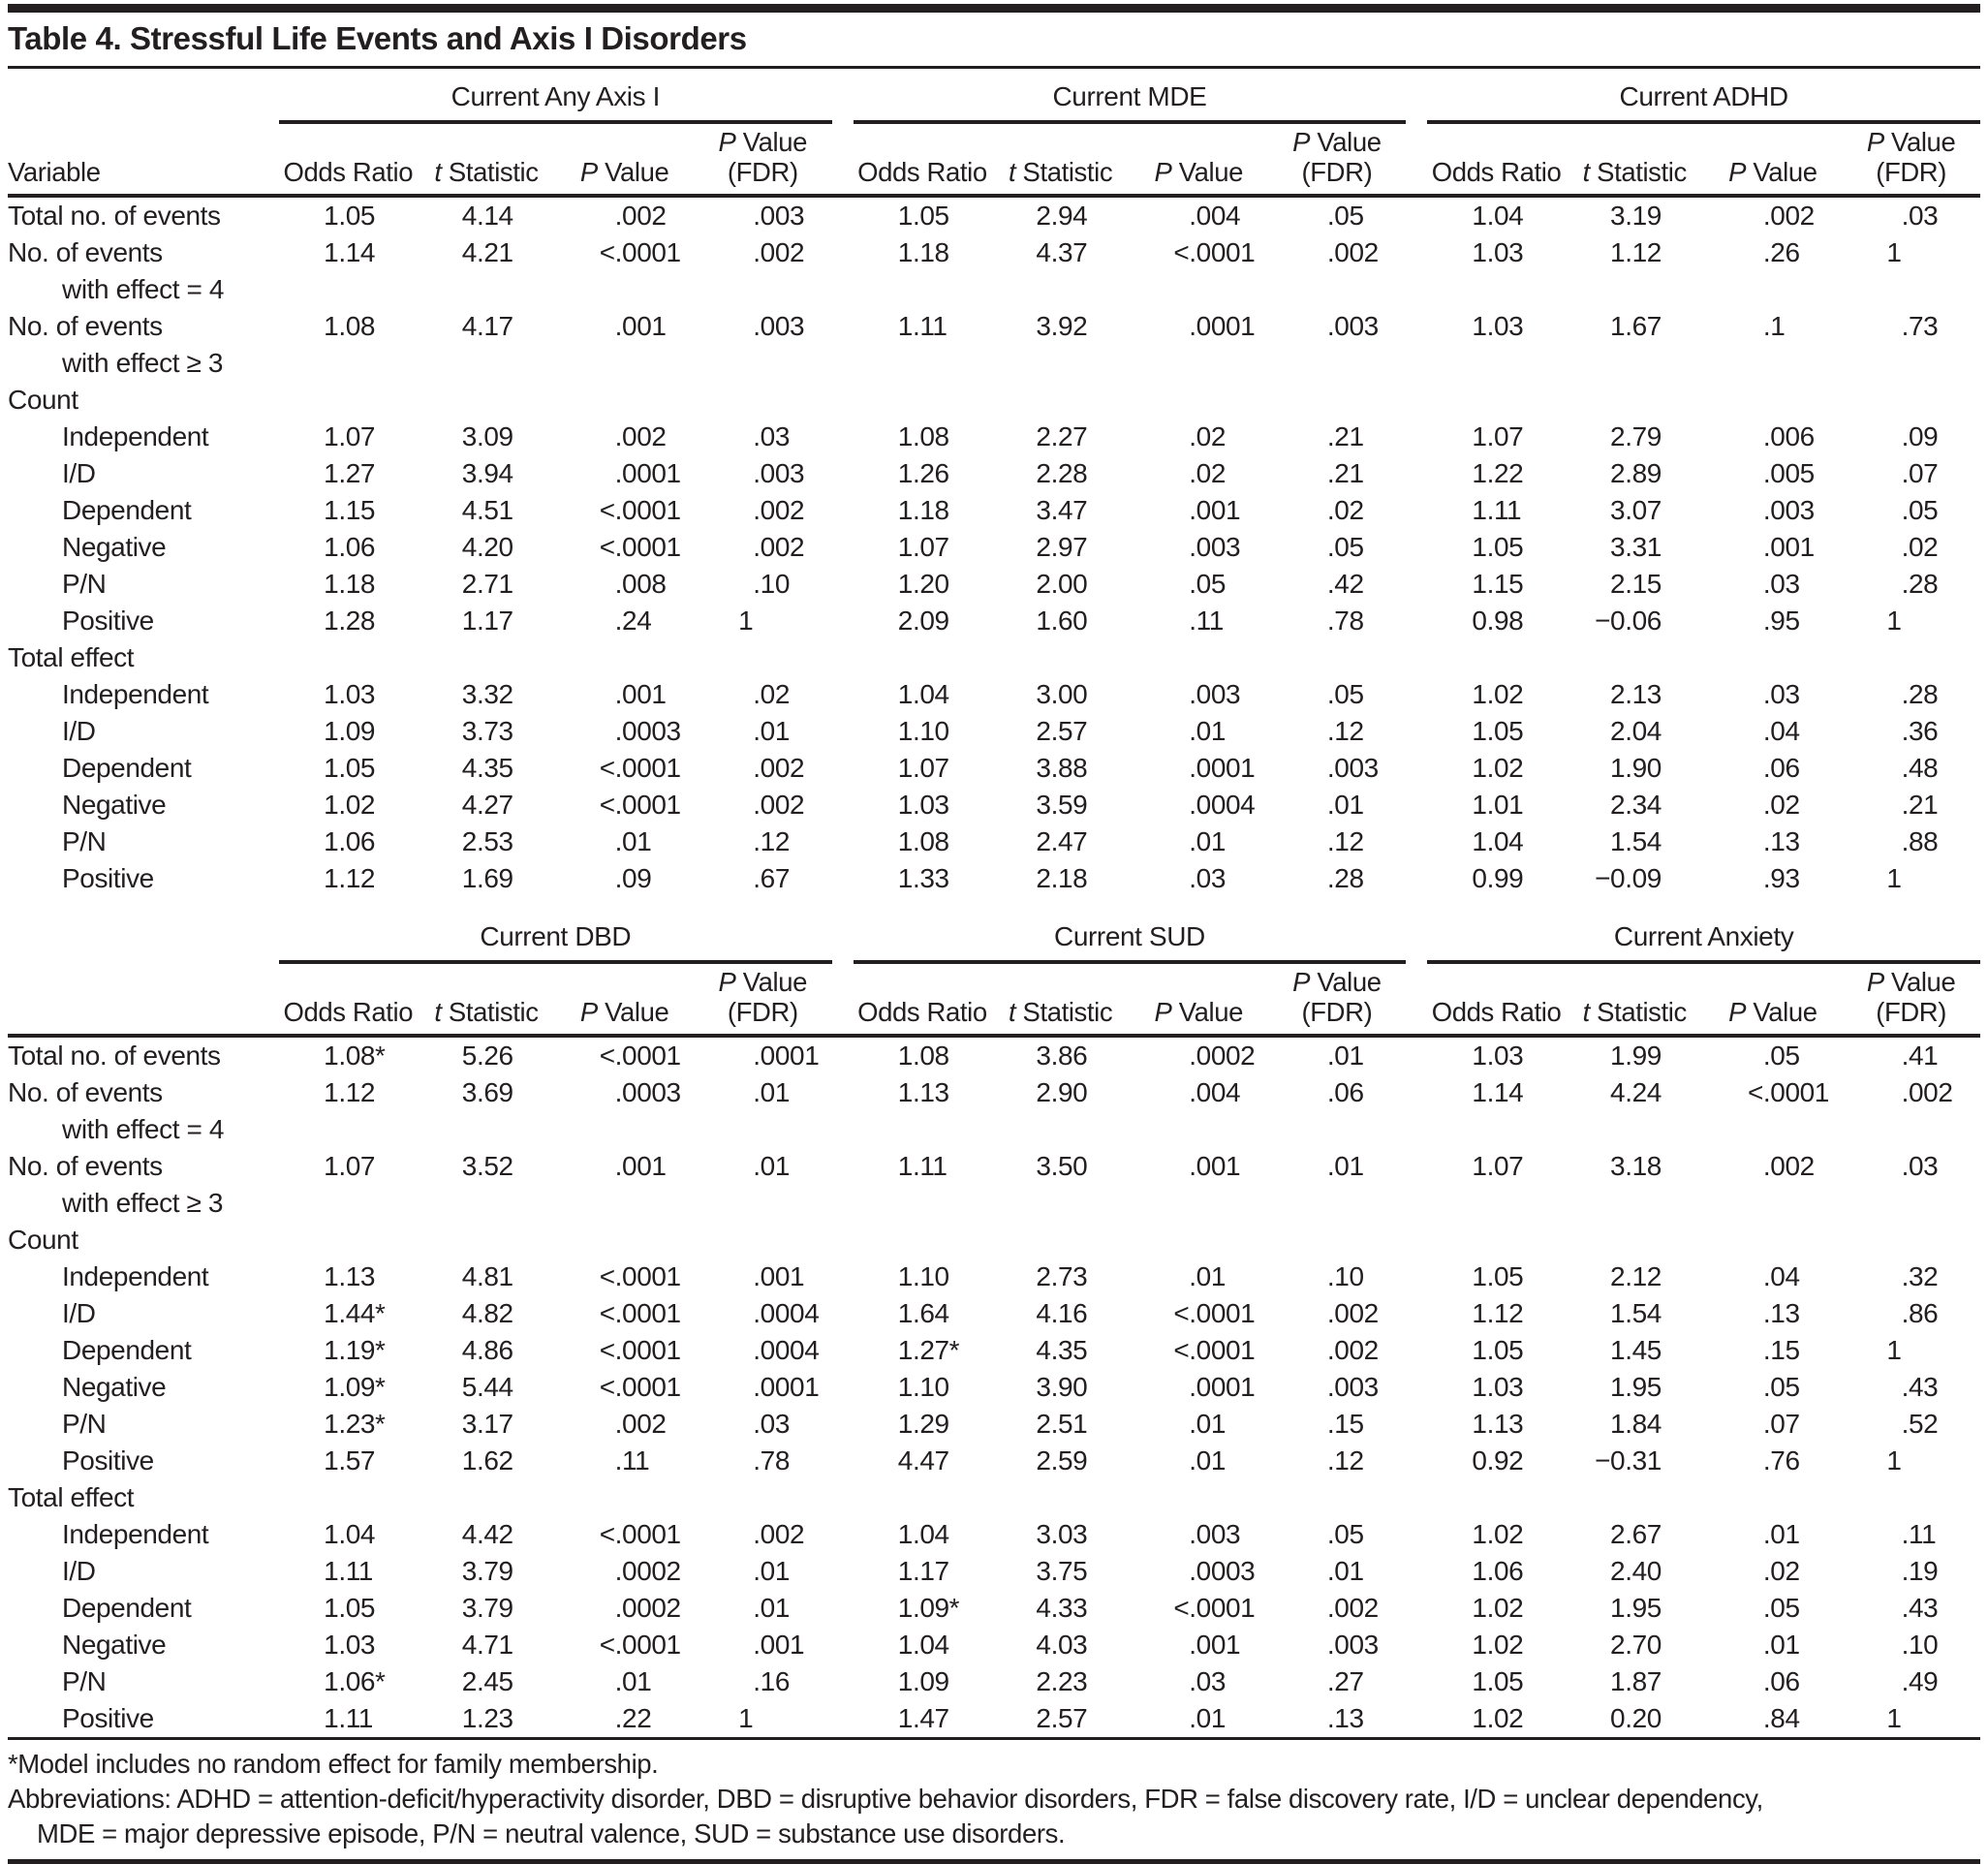  Describe the element at coordinates (1062, 1313) in the screenshot. I see `value-cell: 4.16` at that location.